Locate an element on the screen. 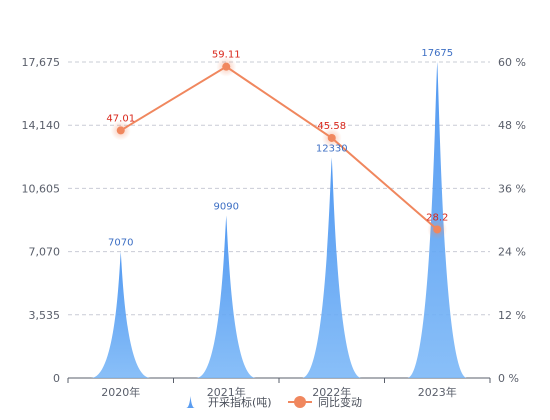  line-value-label: 59.11 is located at coordinates (226, 55).